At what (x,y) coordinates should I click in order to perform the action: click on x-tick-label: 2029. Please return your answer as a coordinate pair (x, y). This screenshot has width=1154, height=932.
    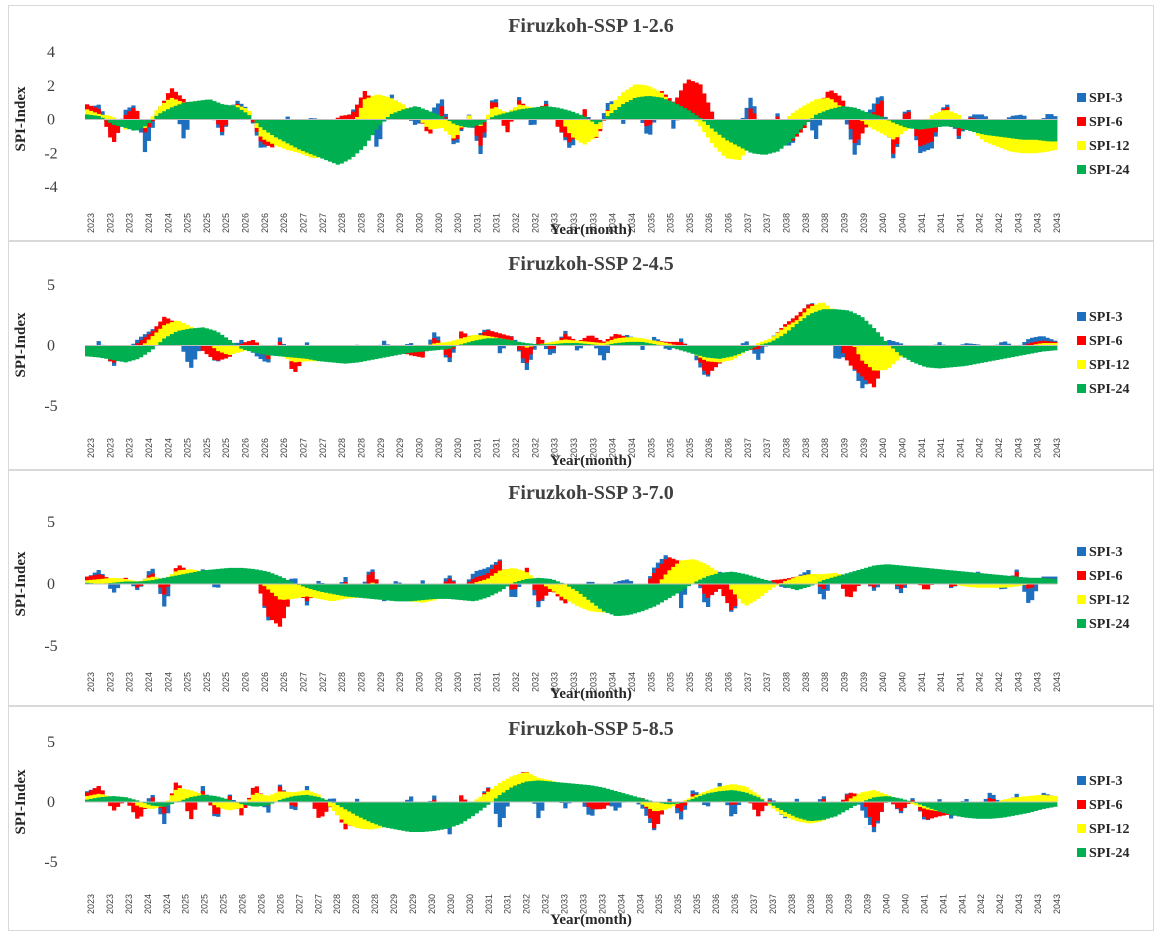
    Looking at the image, I should click on (381, 223).